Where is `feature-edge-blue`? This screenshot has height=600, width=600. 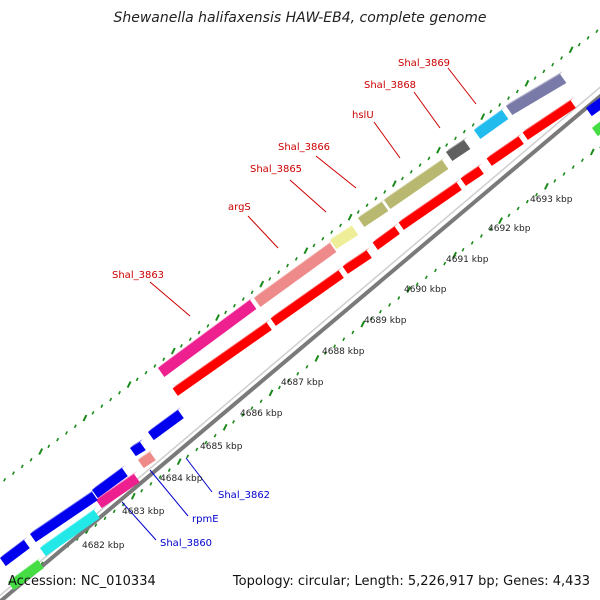
feature-edge-blue is located at coordinates (593, 107).